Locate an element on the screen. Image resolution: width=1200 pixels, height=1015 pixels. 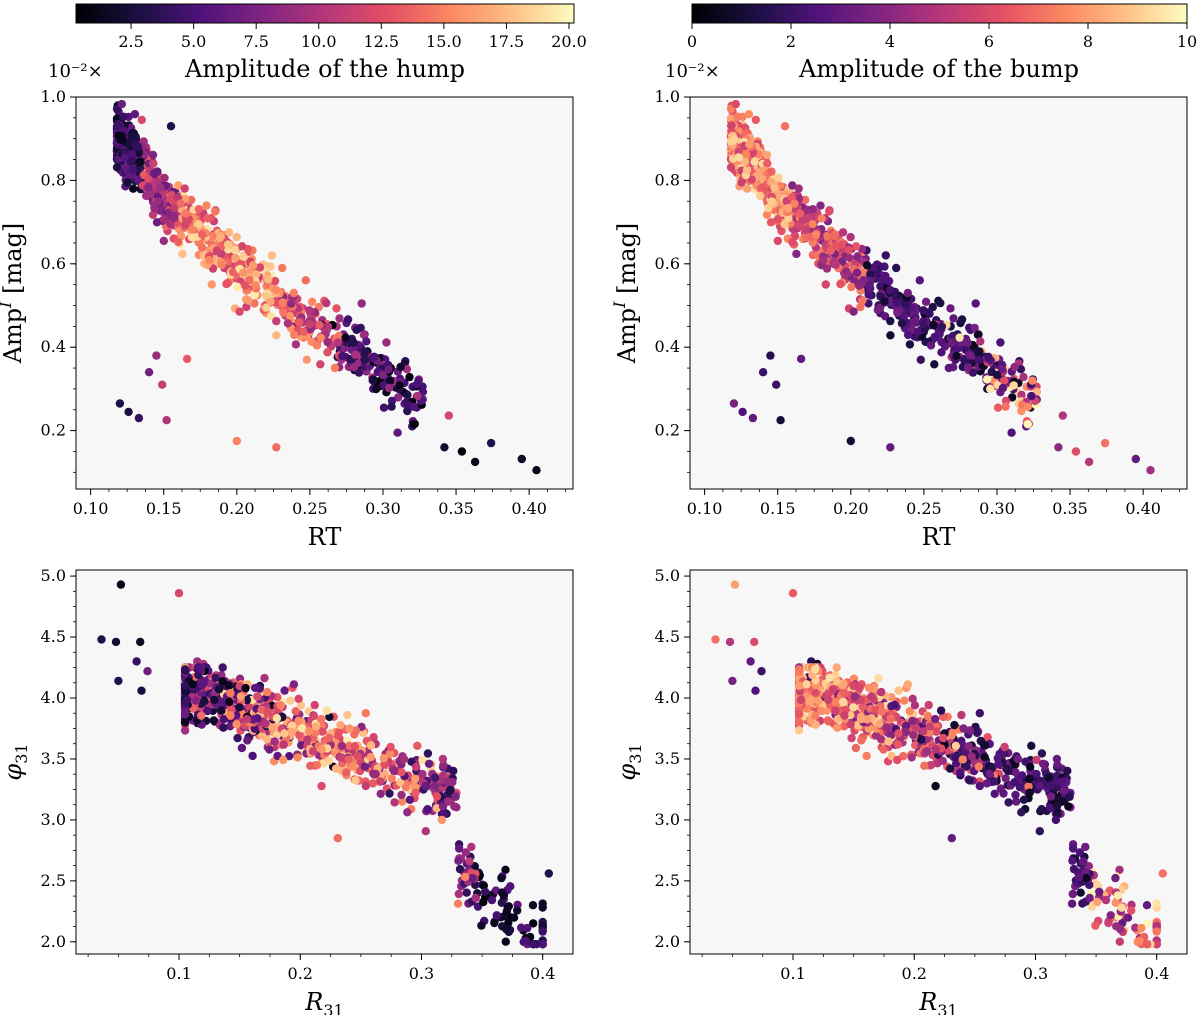
colorbar-tick-label: 10.0 is located at coordinates (319, 41).